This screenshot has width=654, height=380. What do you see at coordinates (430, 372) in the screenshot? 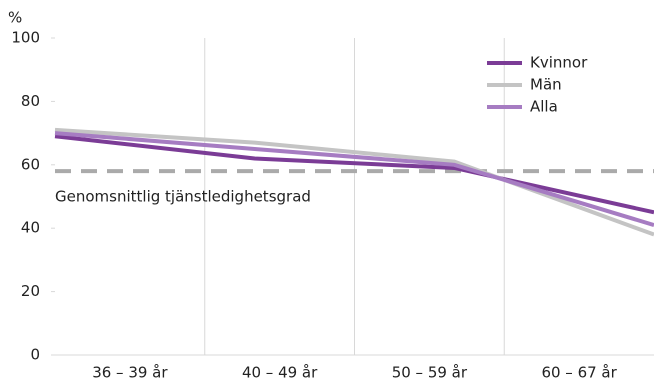
I see `x-tick-label: 50 – 59 år` at bounding box center [430, 372].